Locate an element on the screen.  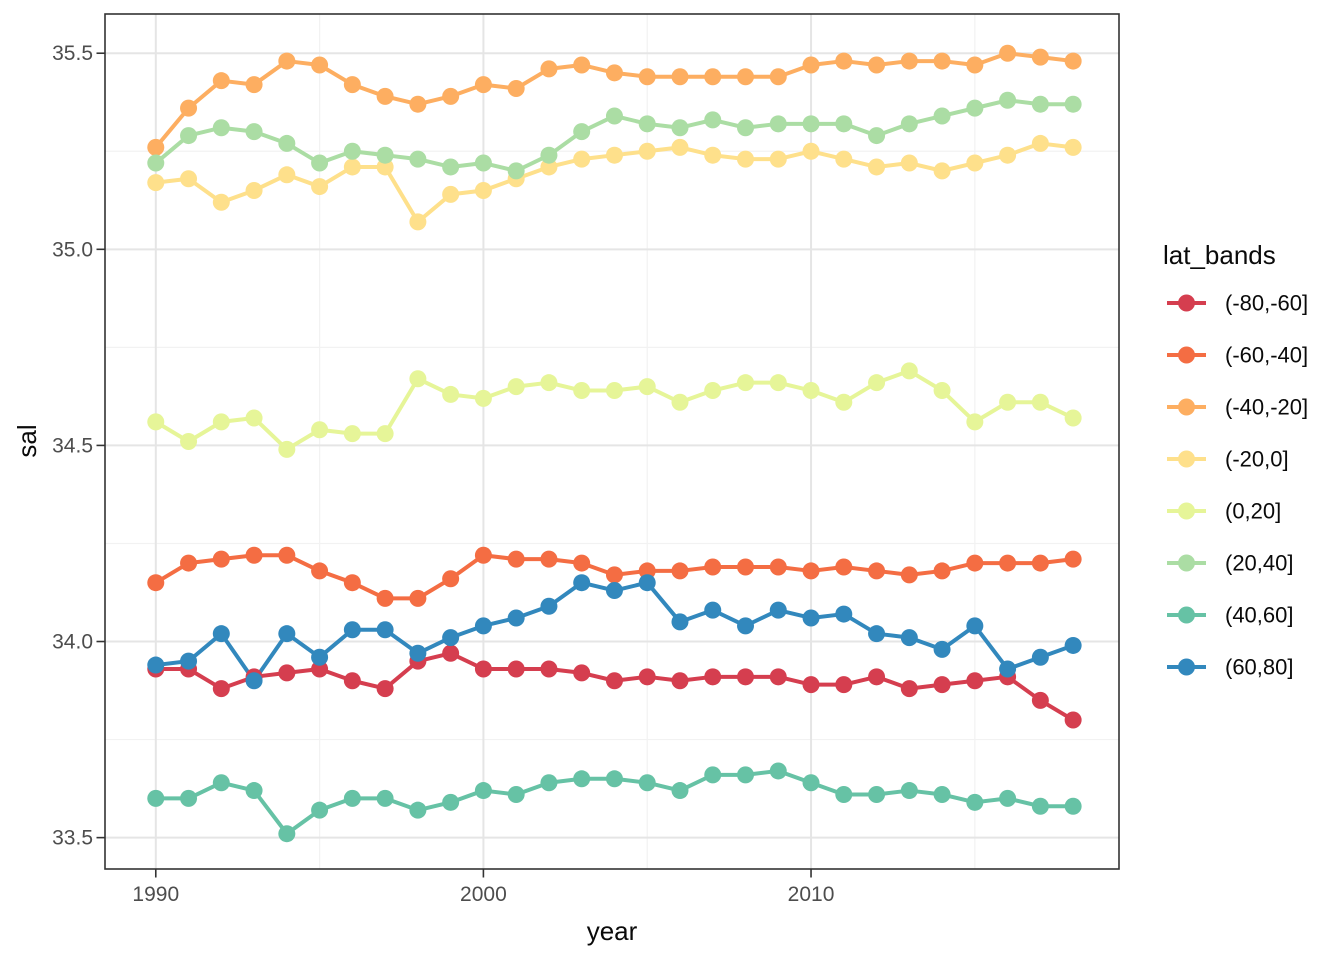
legend-item: (-80,-60] is located at coordinates (1237, 303).